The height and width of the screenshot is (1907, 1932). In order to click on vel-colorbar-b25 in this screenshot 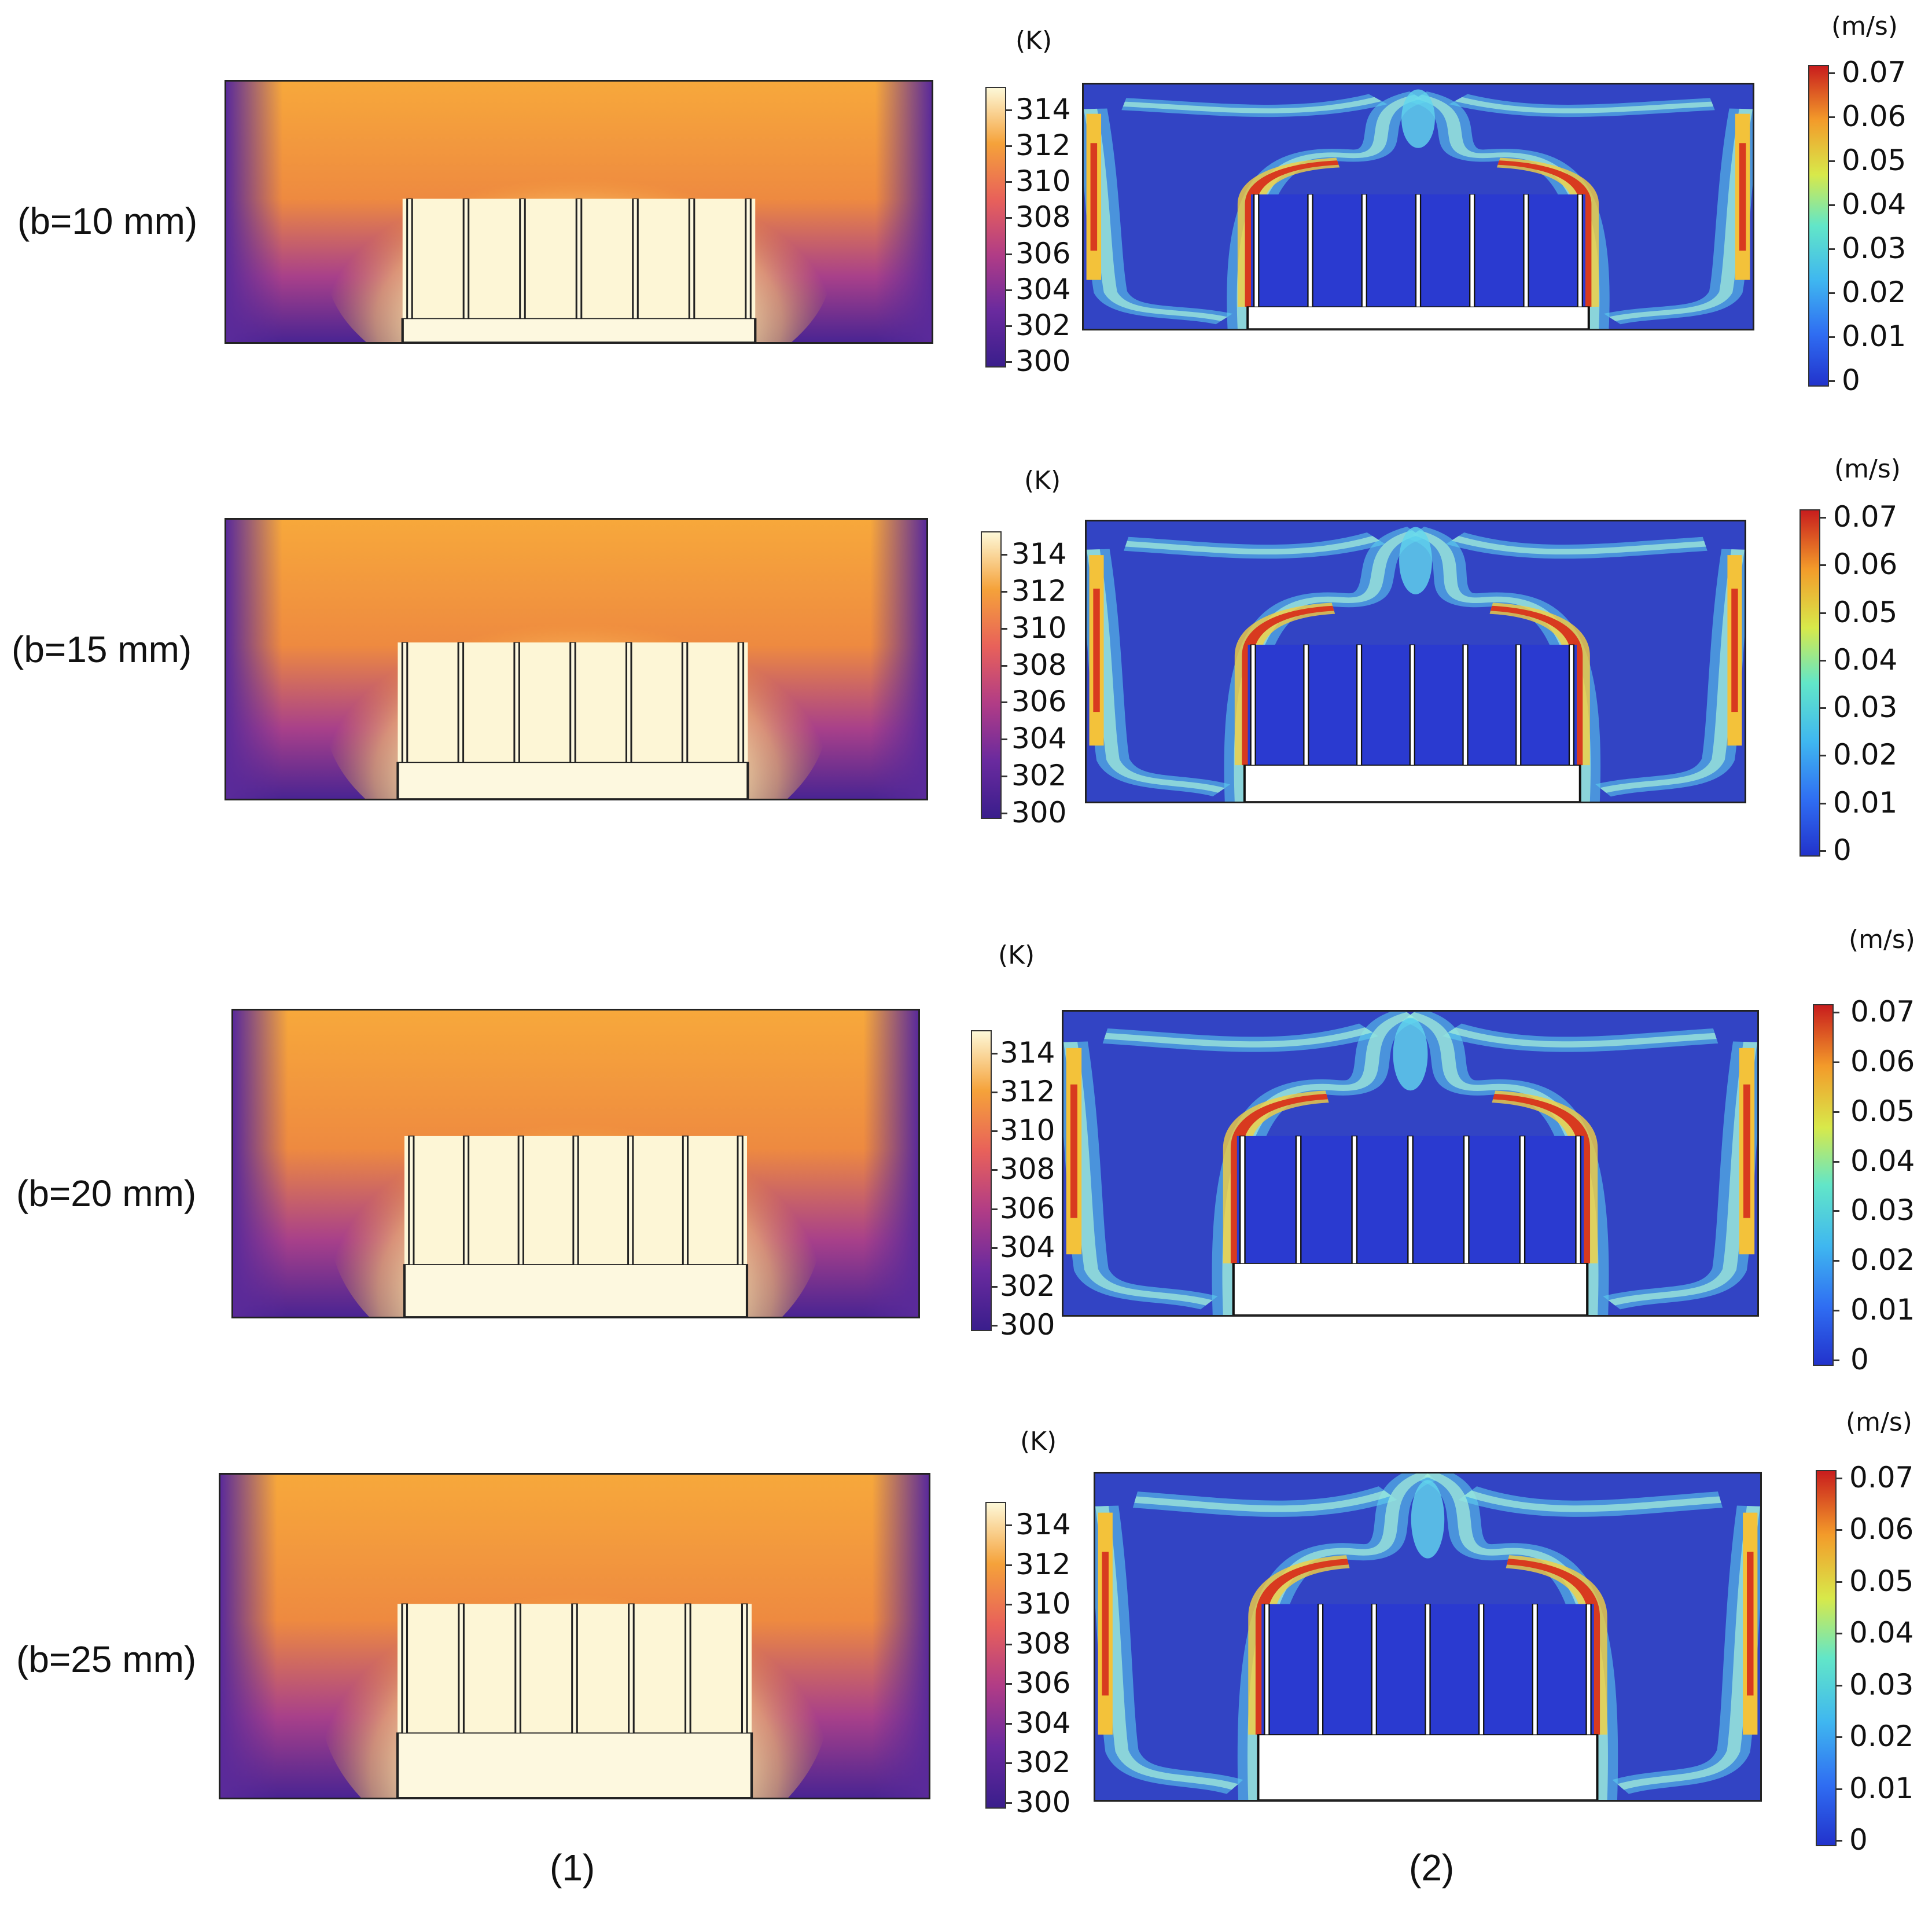, I will do `click(1826, 1658)`.